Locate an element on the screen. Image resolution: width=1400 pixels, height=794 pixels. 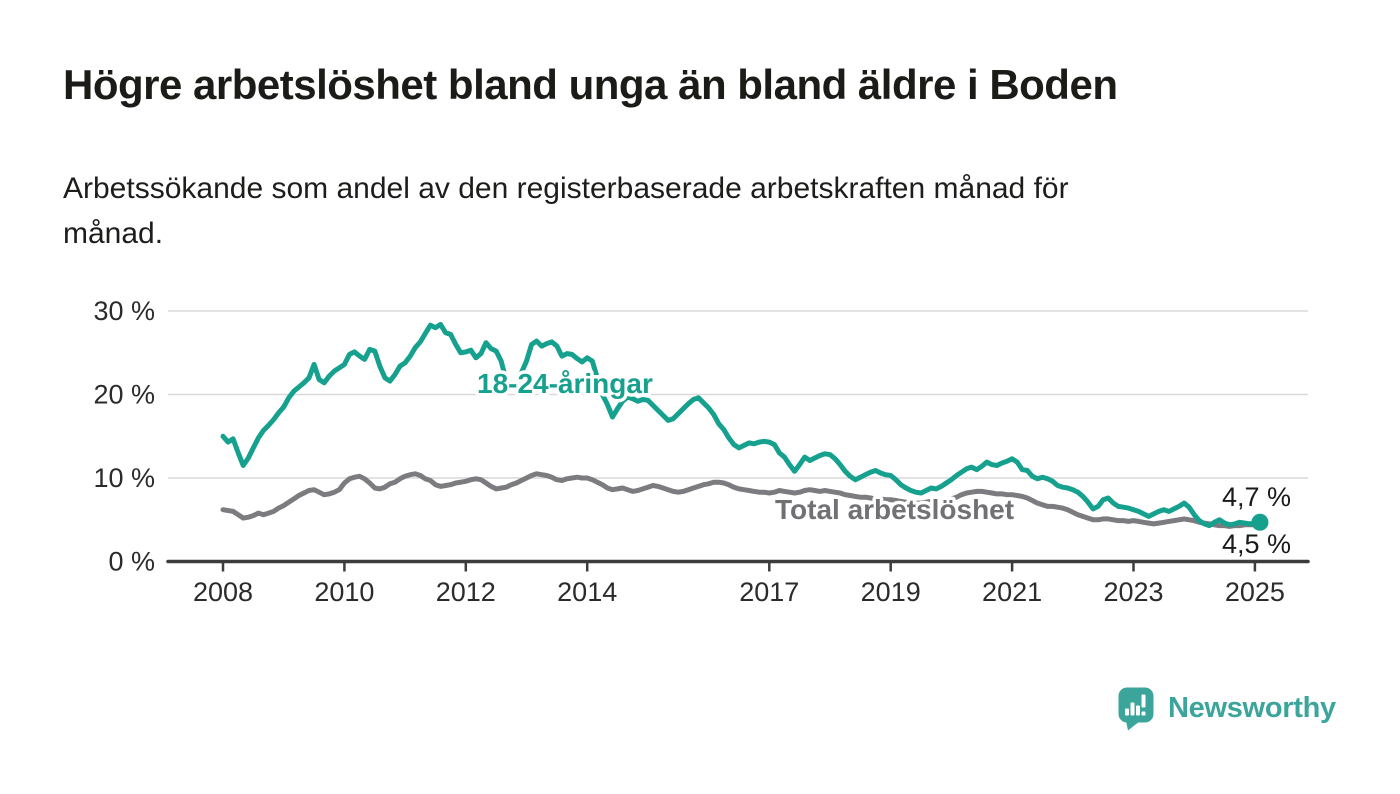
y-axis-label-10: 10 % is located at coordinates (124, 478).